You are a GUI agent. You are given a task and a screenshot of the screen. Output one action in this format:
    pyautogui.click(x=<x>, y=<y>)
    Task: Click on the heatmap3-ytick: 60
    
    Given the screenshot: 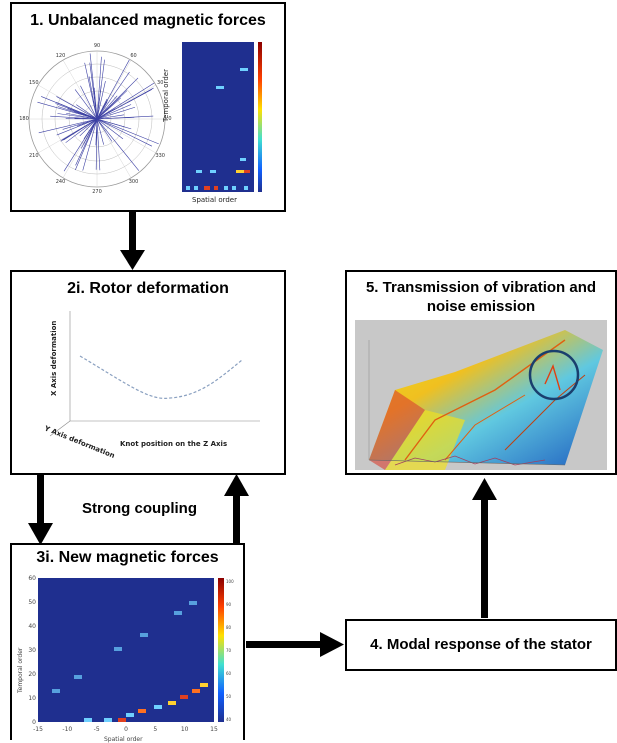 What is the action you would take?
    pyautogui.click(x=32, y=578)
    